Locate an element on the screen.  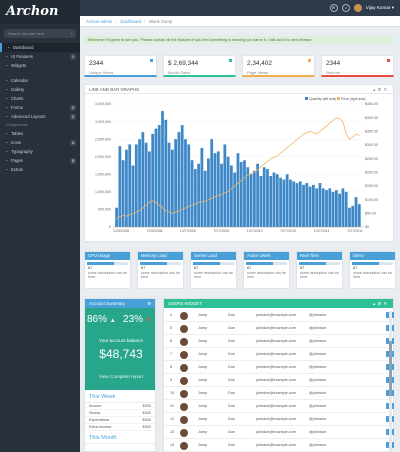
row-number: 12 is located at coordinates (172, 419).